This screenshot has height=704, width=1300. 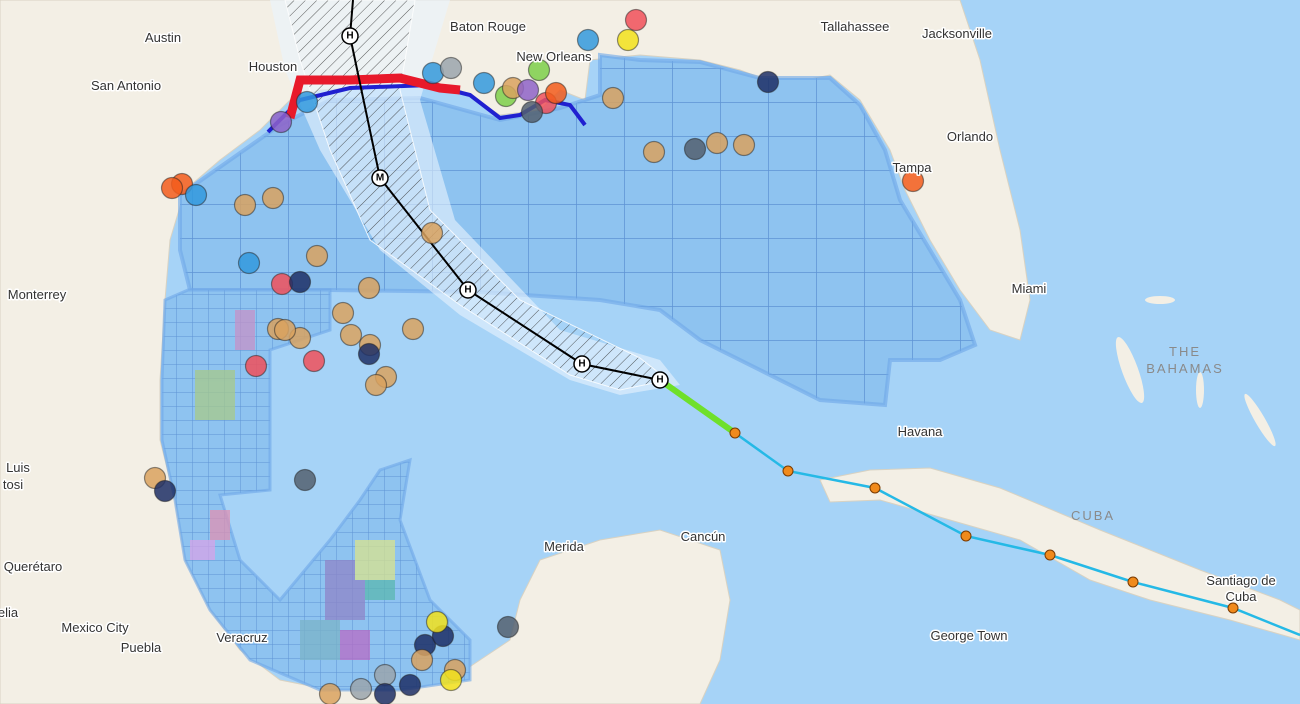 What do you see at coordinates (163, 37) in the screenshot?
I see `place-label: Austin` at bounding box center [163, 37].